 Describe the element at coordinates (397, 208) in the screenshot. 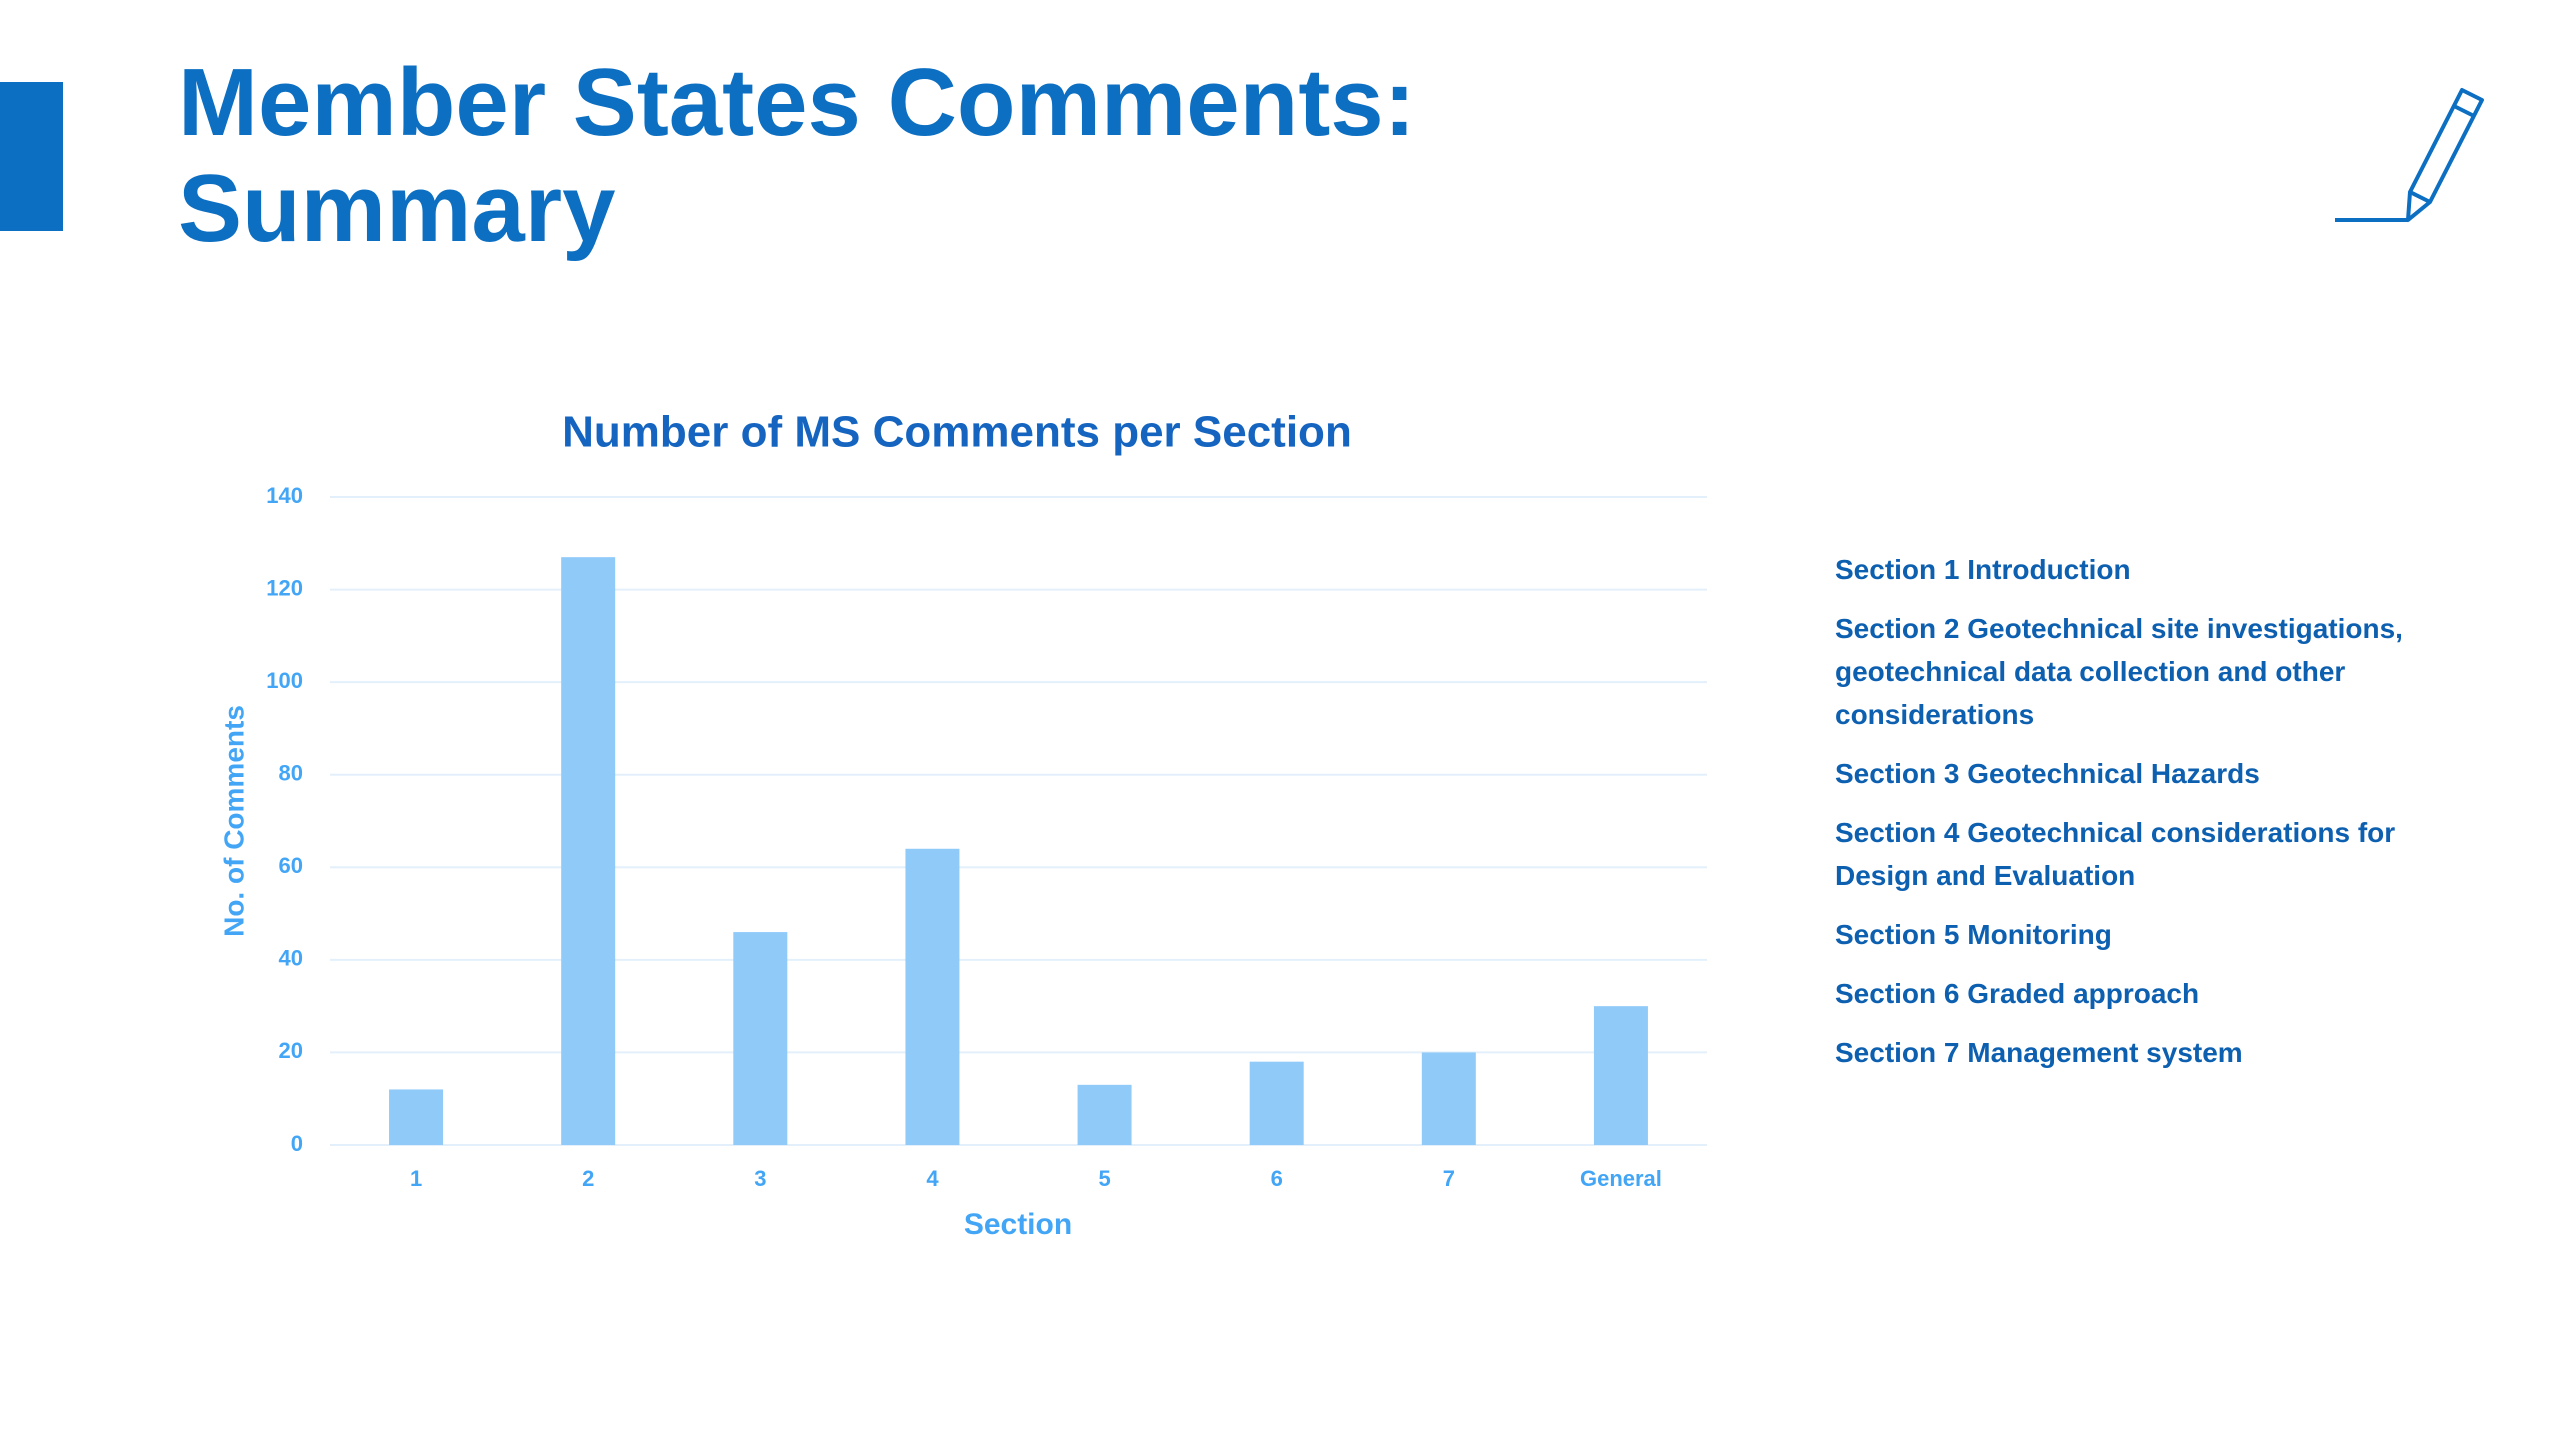

I see `title-line: Summary` at that location.